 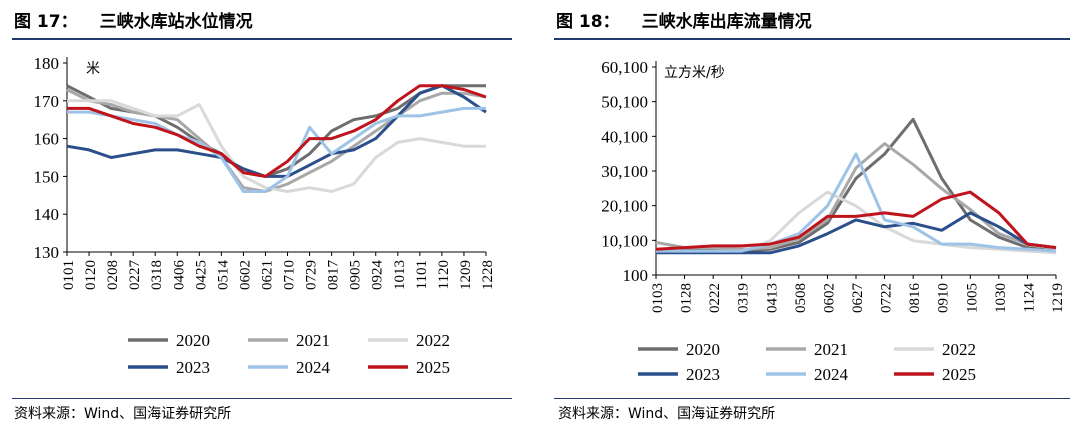 I want to click on chart17-x-tick-label: 0425, so click(x=201, y=275).